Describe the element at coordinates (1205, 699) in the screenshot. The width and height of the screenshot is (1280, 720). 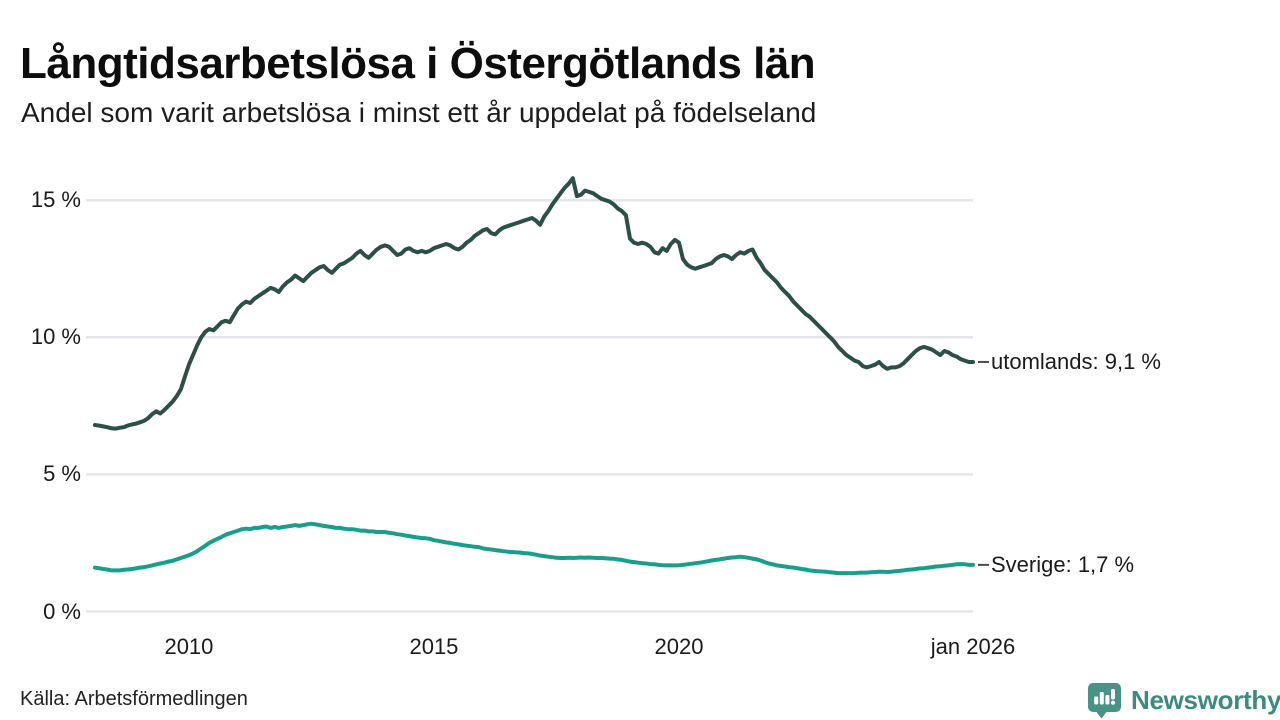
I see `newsworthy-wordmark: Newsworthy` at that location.